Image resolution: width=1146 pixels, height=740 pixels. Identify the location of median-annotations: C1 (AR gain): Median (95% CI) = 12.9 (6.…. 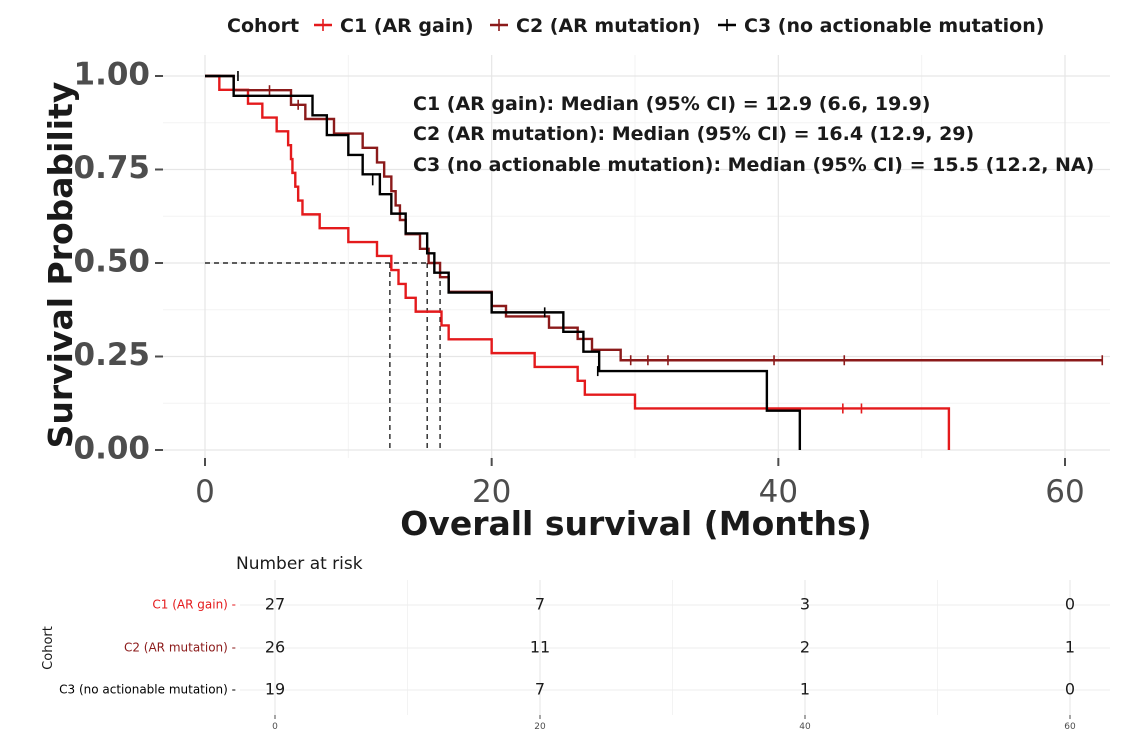
(753, 134).